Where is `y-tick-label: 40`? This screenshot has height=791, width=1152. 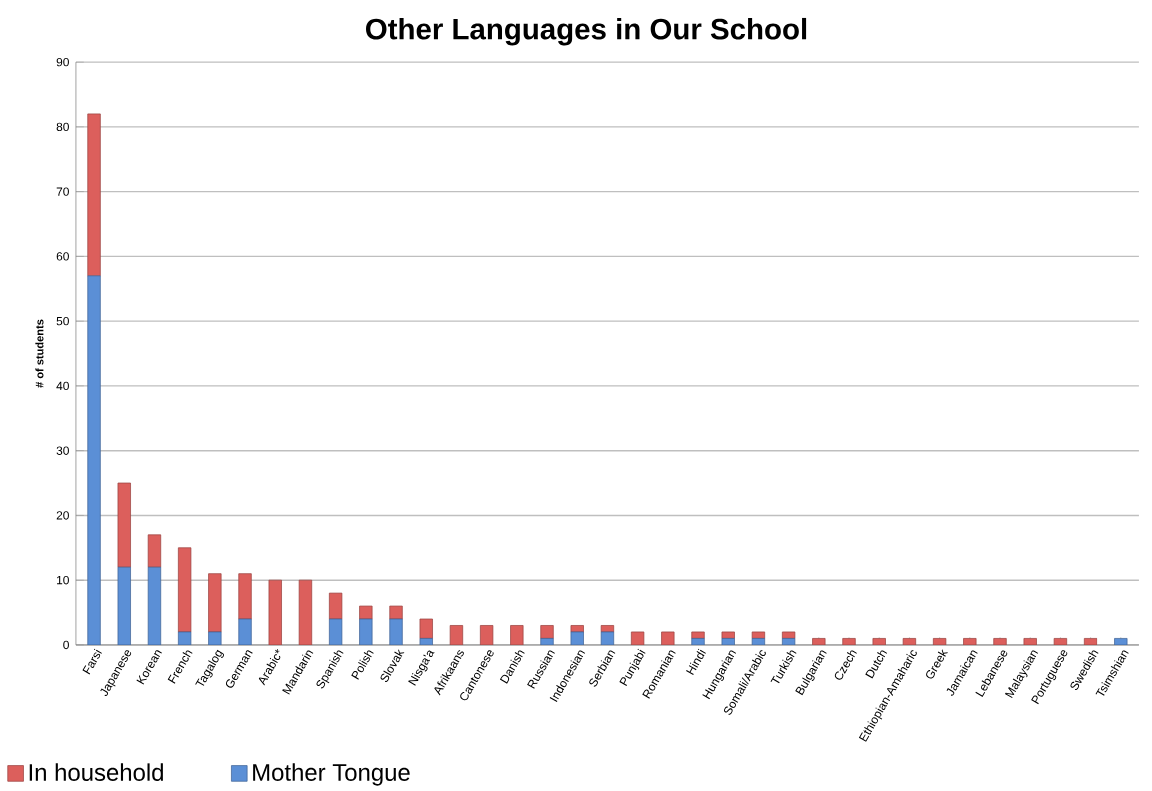
y-tick-label: 40 is located at coordinates (62, 386).